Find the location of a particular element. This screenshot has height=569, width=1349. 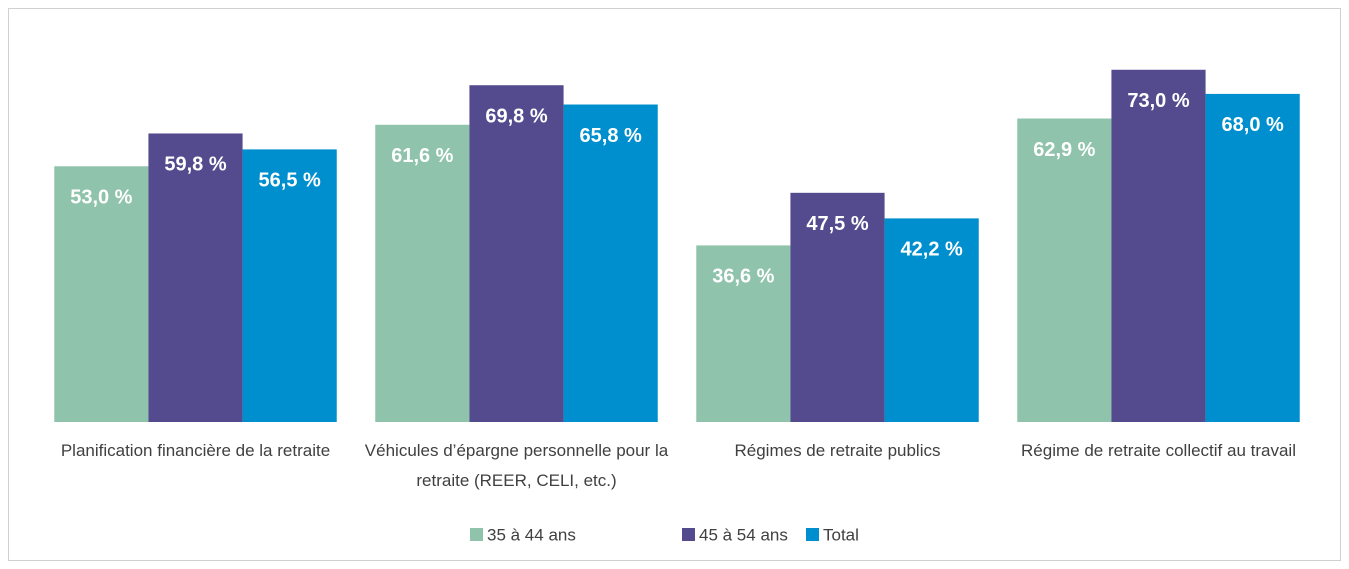

value-label: 56,5 % is located at coordinates (290, 181).